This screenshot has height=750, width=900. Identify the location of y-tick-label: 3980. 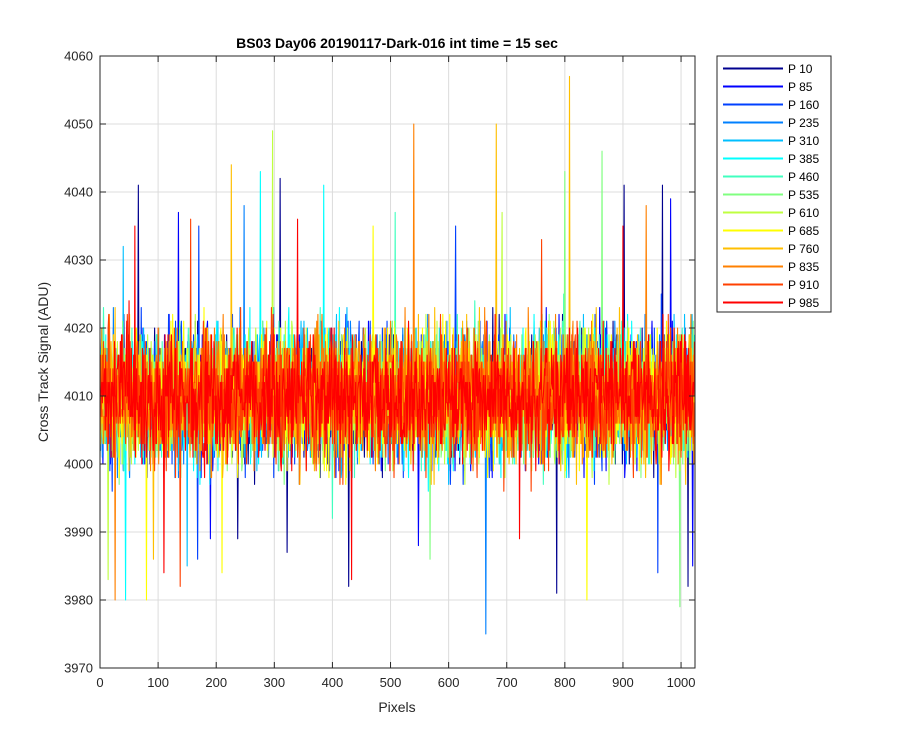
(78, 600).